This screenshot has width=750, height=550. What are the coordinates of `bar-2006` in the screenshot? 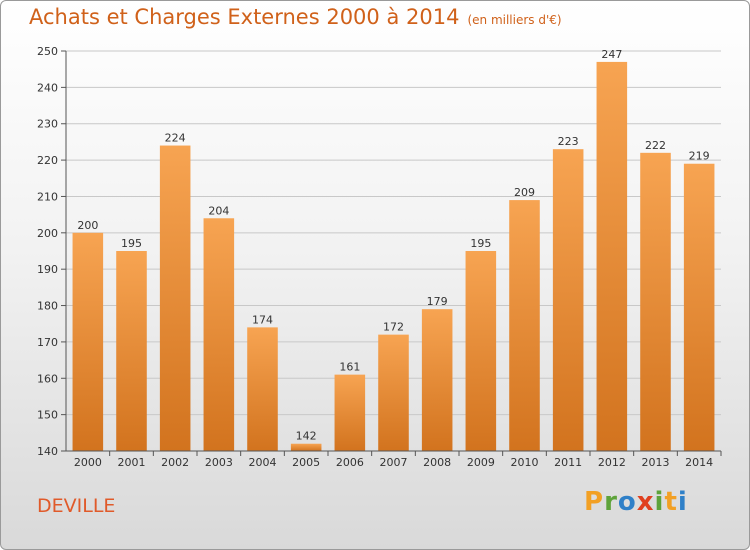 It's located at (350, 412).